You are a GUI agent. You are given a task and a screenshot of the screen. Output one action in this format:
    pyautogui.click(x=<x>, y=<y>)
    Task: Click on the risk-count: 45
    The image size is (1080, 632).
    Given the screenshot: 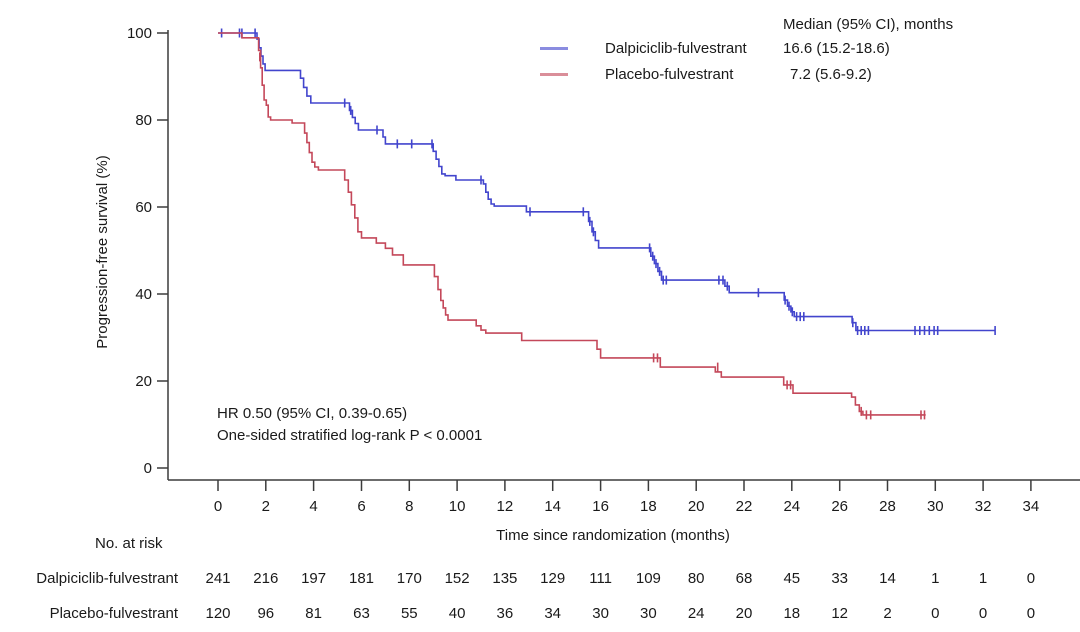 What is the action you would take?
    pyautogui.click(x=792, y=578)
    